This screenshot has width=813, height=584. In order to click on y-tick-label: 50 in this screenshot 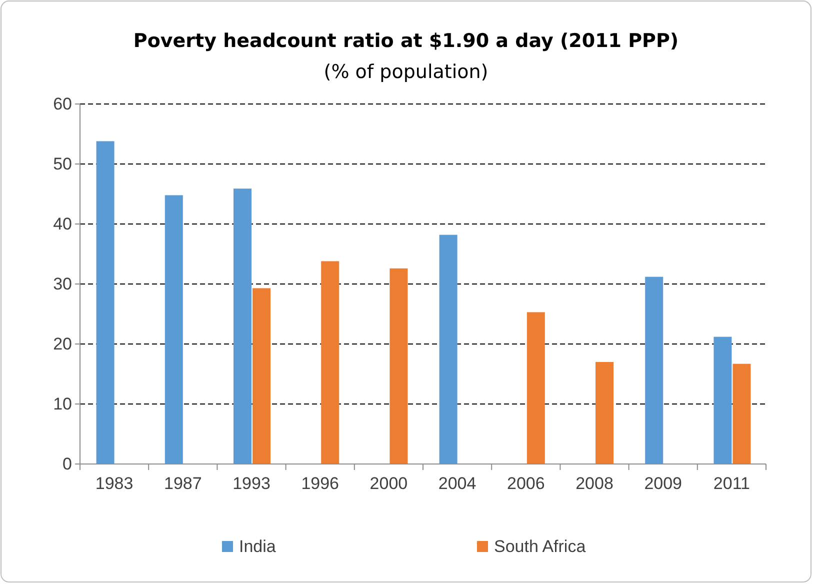, I will do `click(62, 164)`.